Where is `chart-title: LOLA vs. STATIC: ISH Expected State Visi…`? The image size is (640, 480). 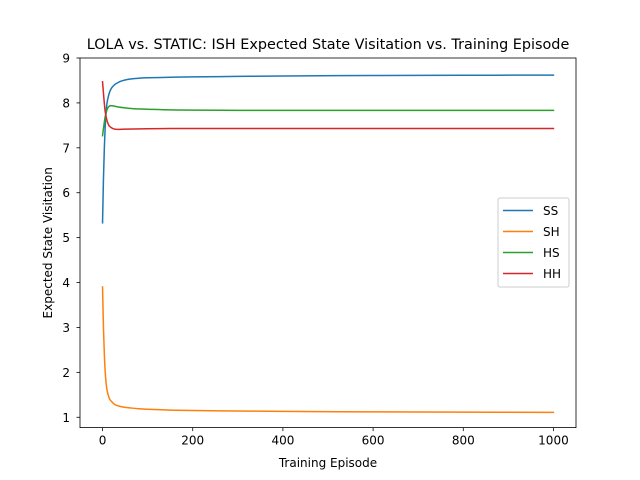 chart-title: LOLA vs. STATIC: ISH Expected State Visi… is located at coordinates (328, 45).